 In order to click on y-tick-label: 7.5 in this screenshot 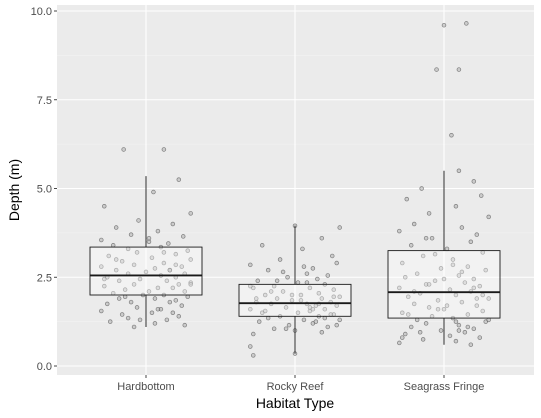, I will do `click(44, 101)`.